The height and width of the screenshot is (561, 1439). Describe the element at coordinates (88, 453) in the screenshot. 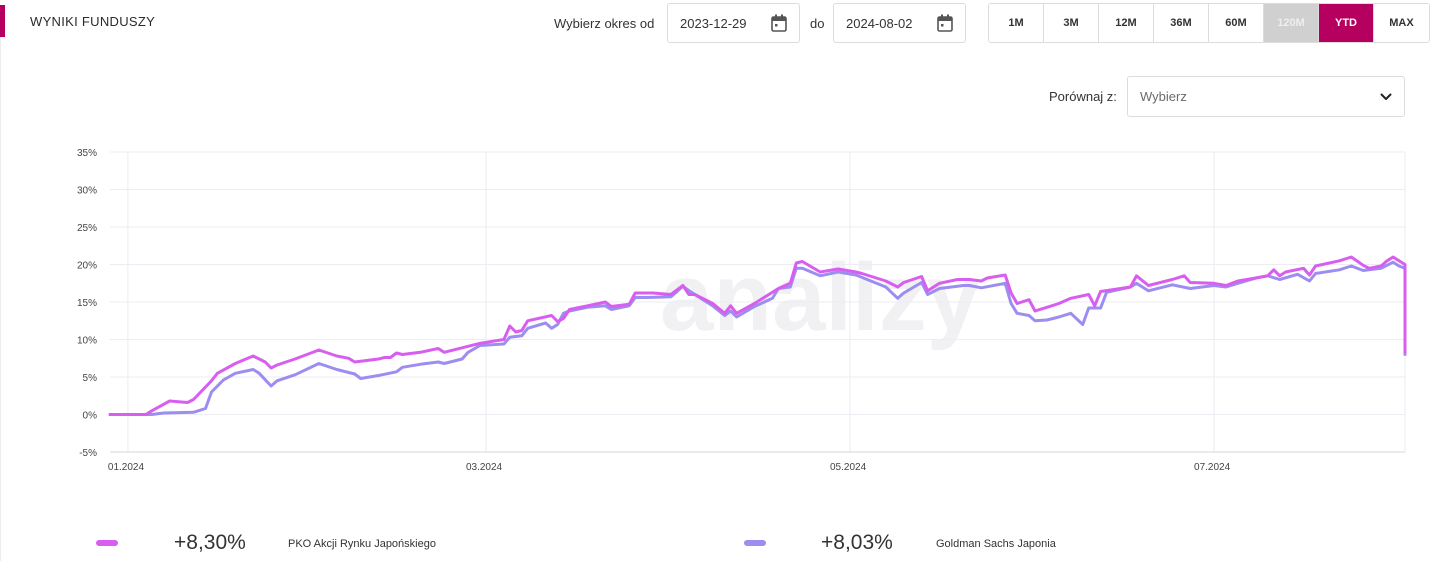

I see `y-tick-label: -5%` at that location.